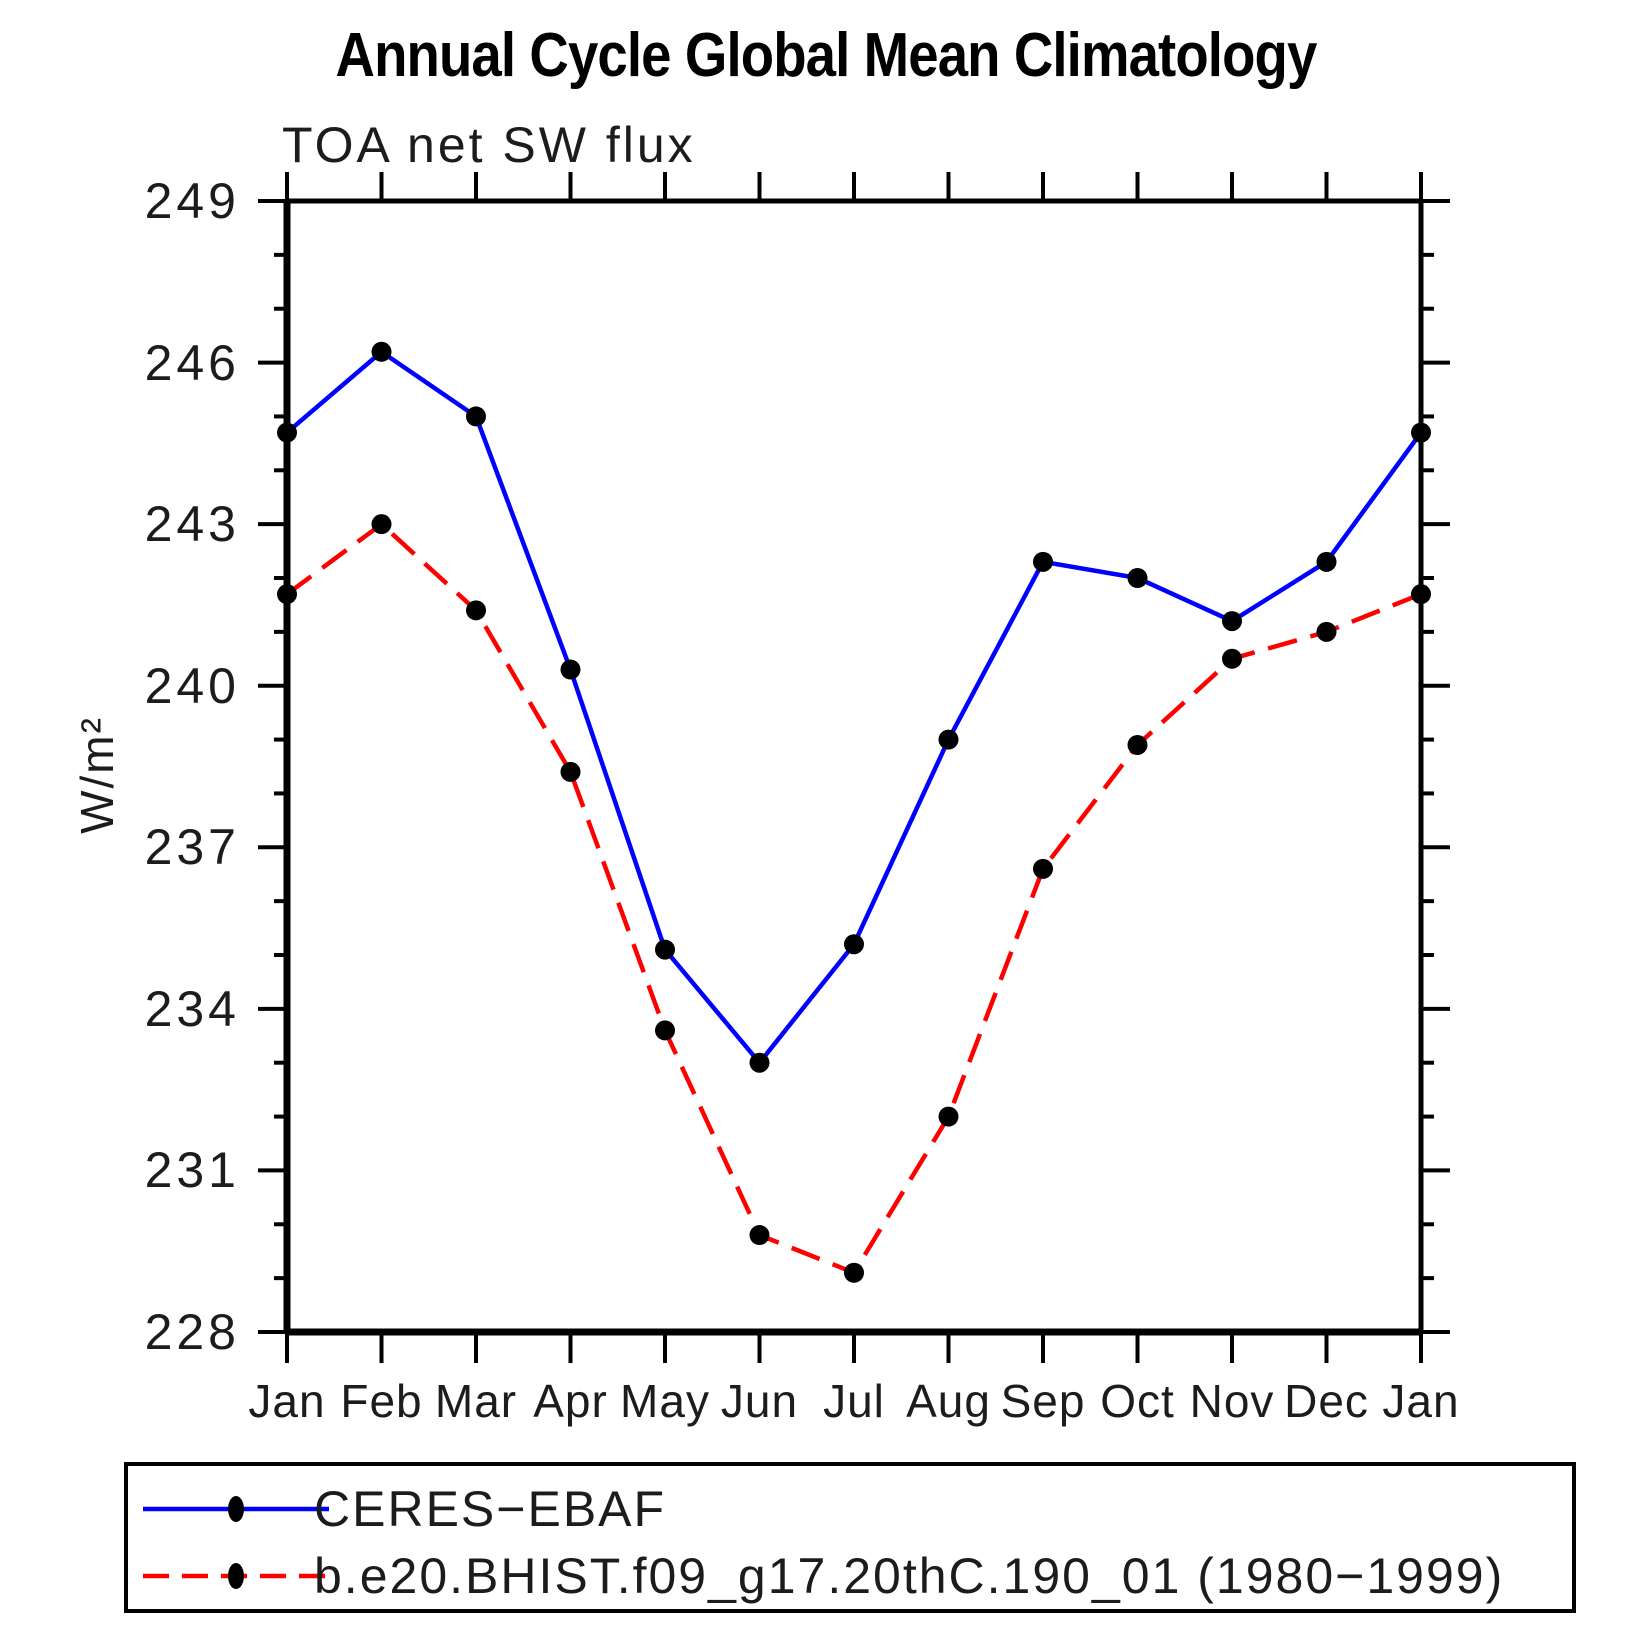 This screenshot has width=1652, height=1652. Describe the element at coordinates (1043, 1401) in the screenshot. I see `x-tick-label-8-sep: Sep` at that location.